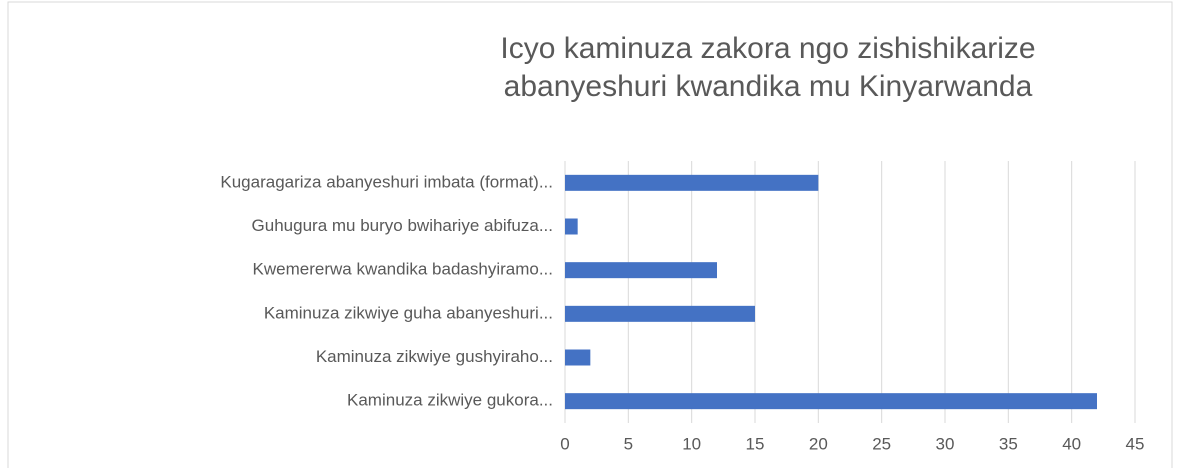 This screenshot has height=468, width=1180. What do you see at coordinates (881, 443) in the screenshot?
I see `x-tick-label: 25` at bounding box center [881, 443].